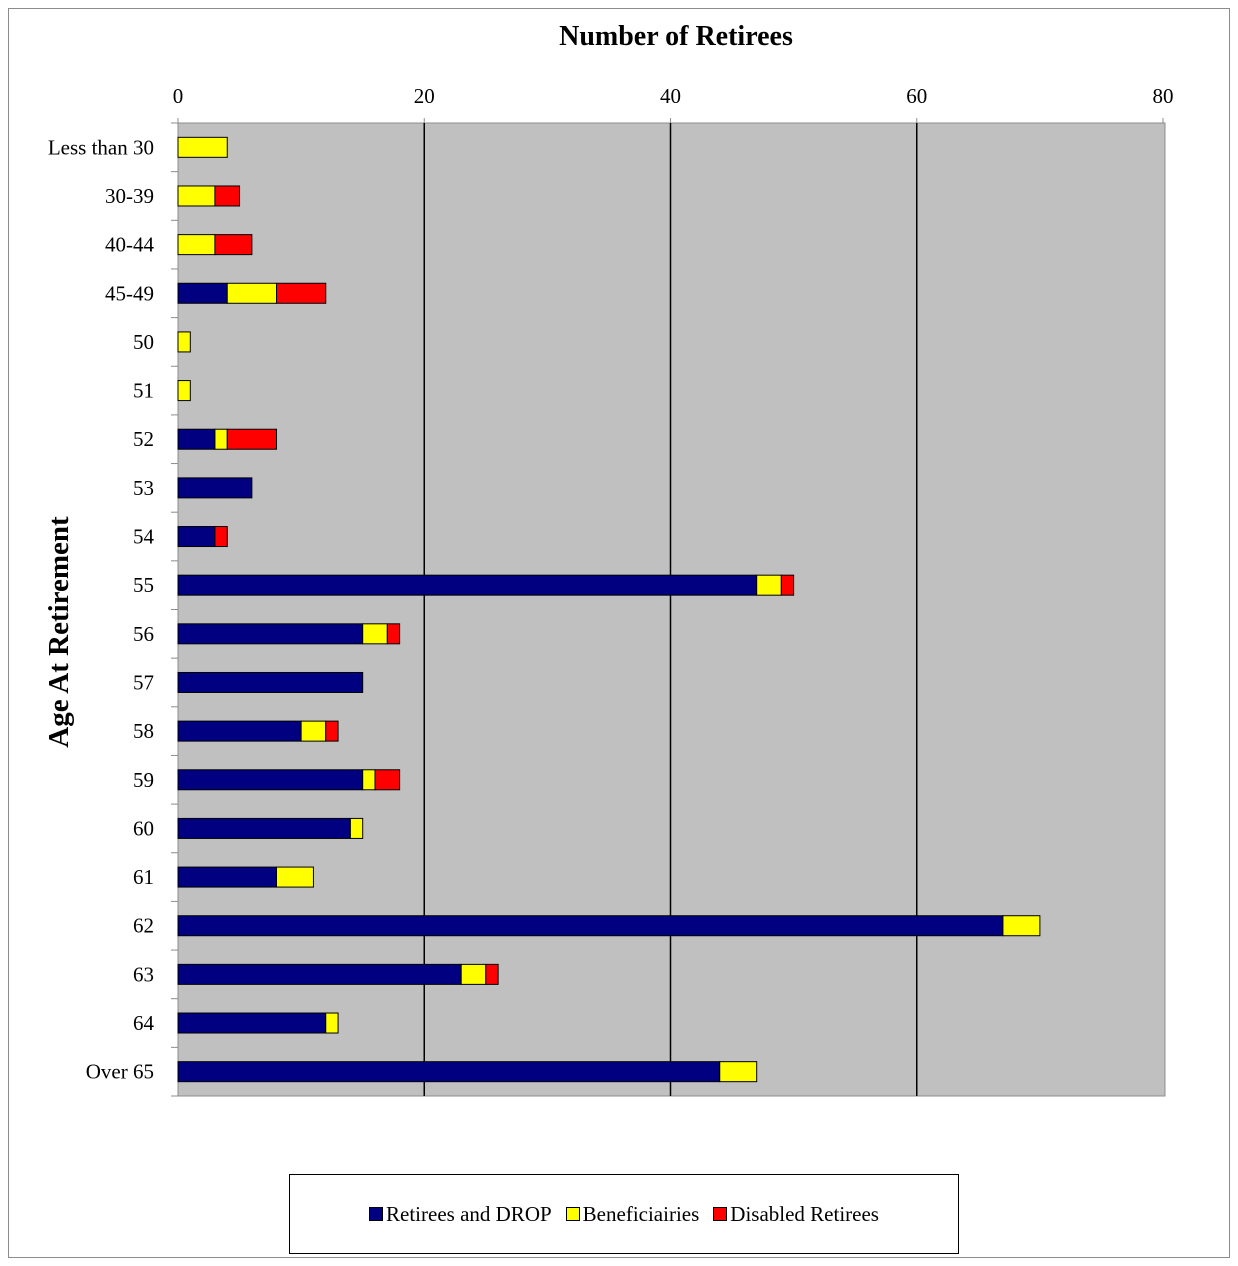 Image resolution: width=1238 pixels, height=1266 pixels. I want to click on x-tick-label: 20, so click(424, 96).